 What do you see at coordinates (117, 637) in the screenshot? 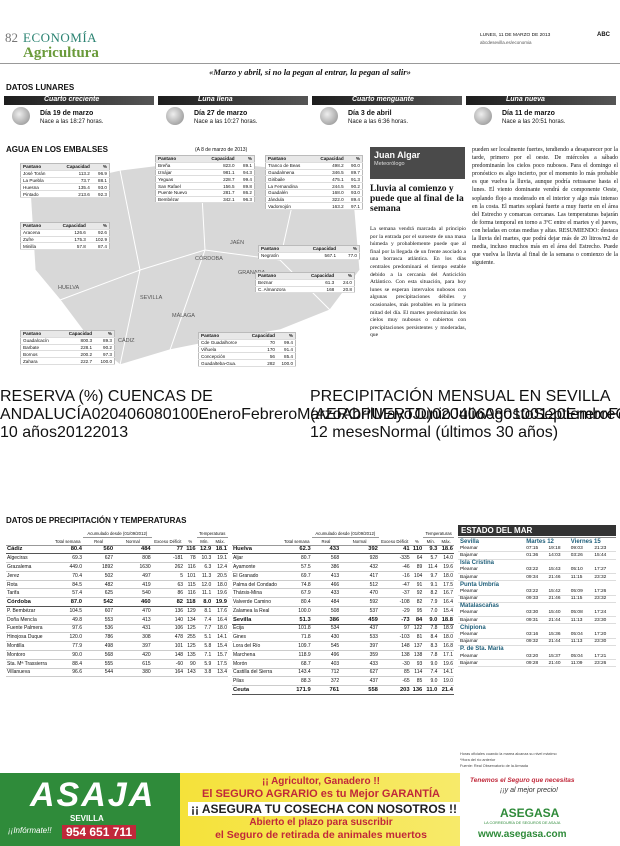
I see `row: Hinojosa Duque 120.0 786 308 478 255 5.1 14.1` at bounding box center [117, 637].